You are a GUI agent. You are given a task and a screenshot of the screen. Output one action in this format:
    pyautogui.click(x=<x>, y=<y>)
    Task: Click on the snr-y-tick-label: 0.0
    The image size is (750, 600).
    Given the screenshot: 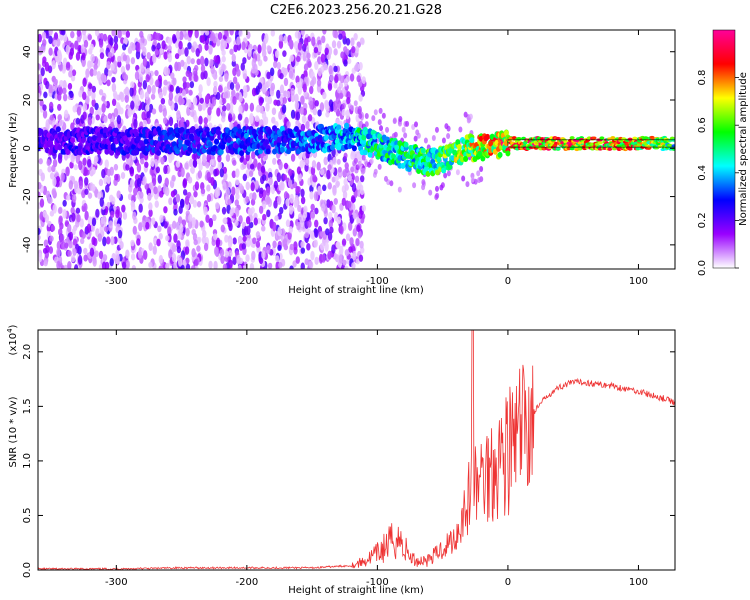 What is the action you would take?
    pyautogui.click(x=27, y=570)
    